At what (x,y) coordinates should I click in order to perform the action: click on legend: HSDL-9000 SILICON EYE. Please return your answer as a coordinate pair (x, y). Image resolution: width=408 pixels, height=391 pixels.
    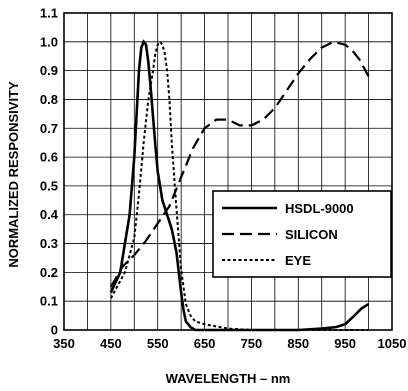
    Looking at the image, I should click on (302, 234).